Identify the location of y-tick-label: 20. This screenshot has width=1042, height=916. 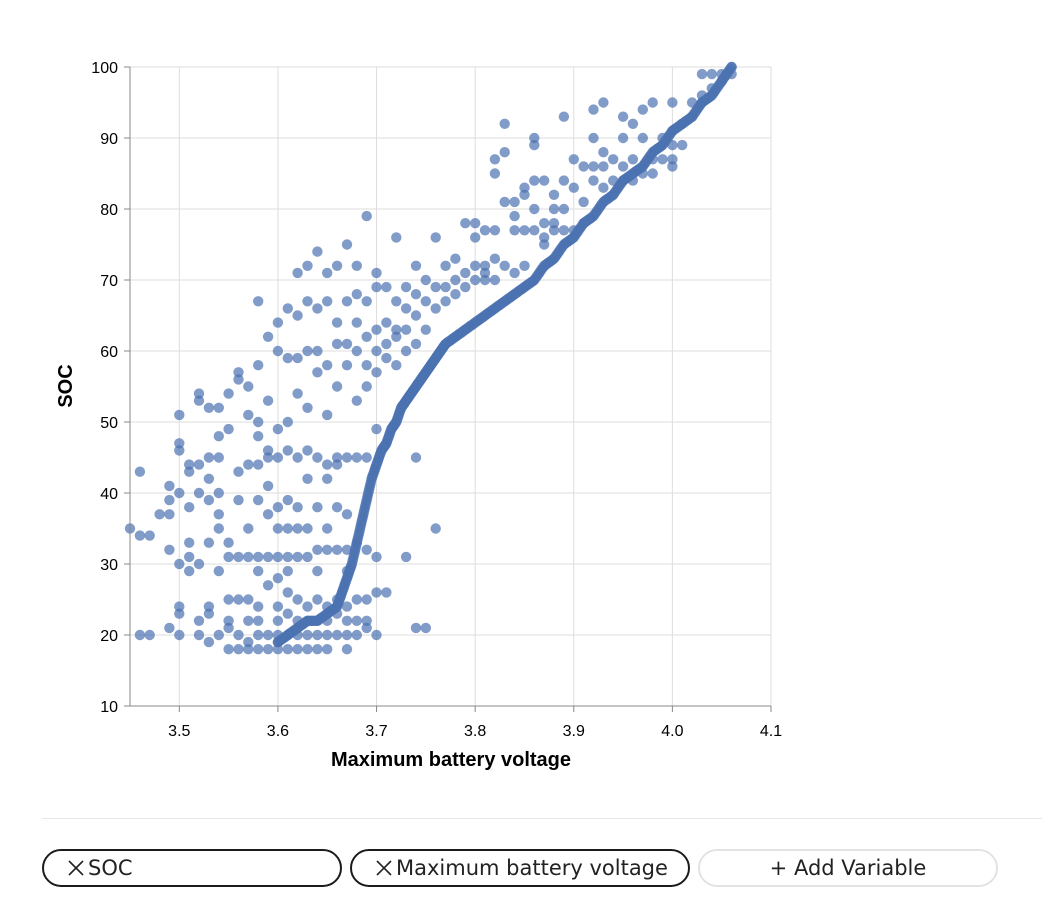
(109, 636).